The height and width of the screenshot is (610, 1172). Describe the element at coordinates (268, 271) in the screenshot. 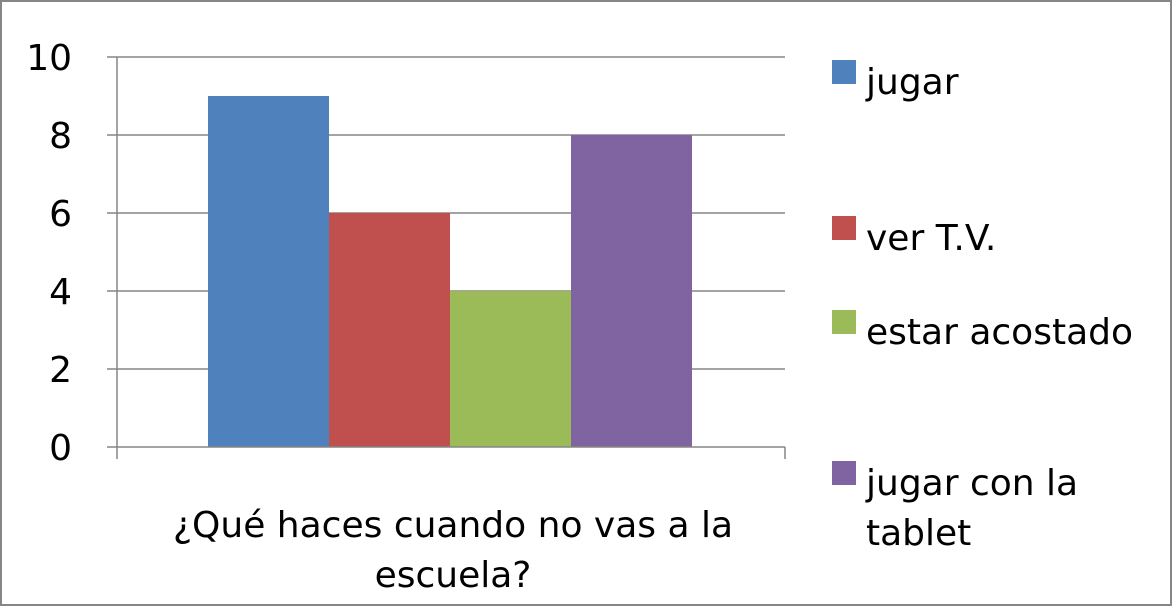

I see `bar-jugar` at that location.